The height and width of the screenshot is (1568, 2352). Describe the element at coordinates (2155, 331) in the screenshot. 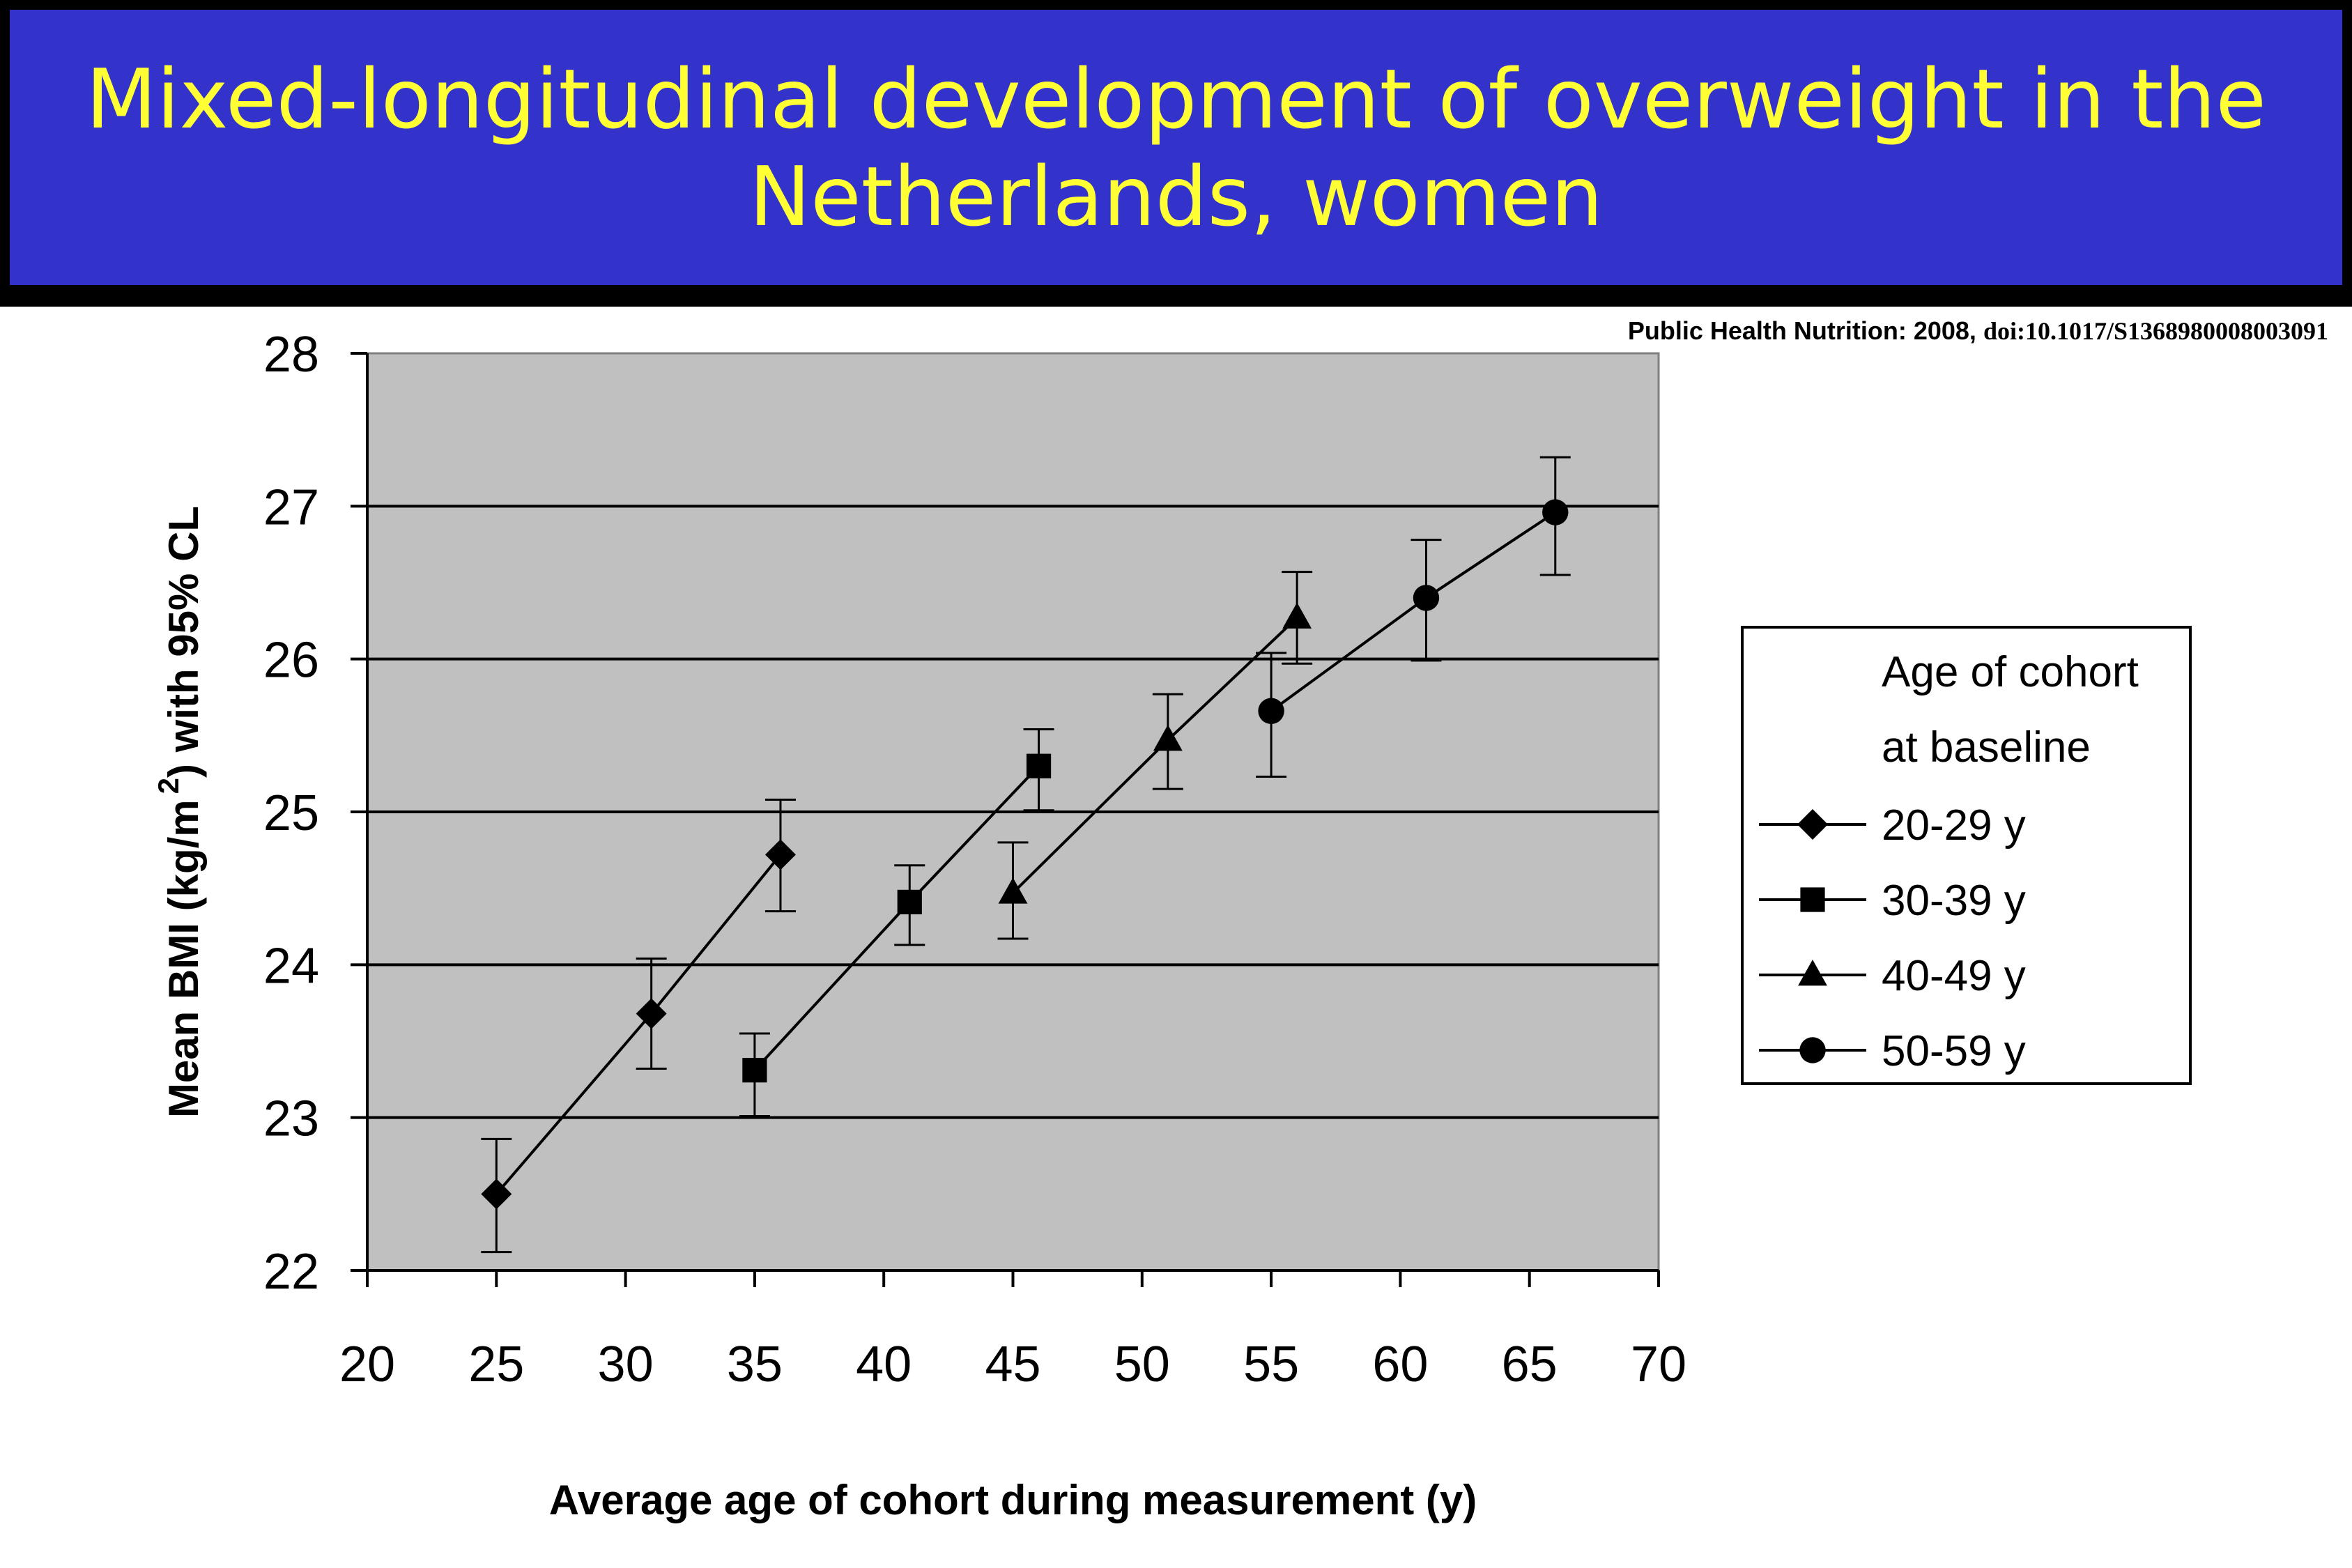

I see `citation-doi: doi:10.1017/S1368980008003091` at that location.